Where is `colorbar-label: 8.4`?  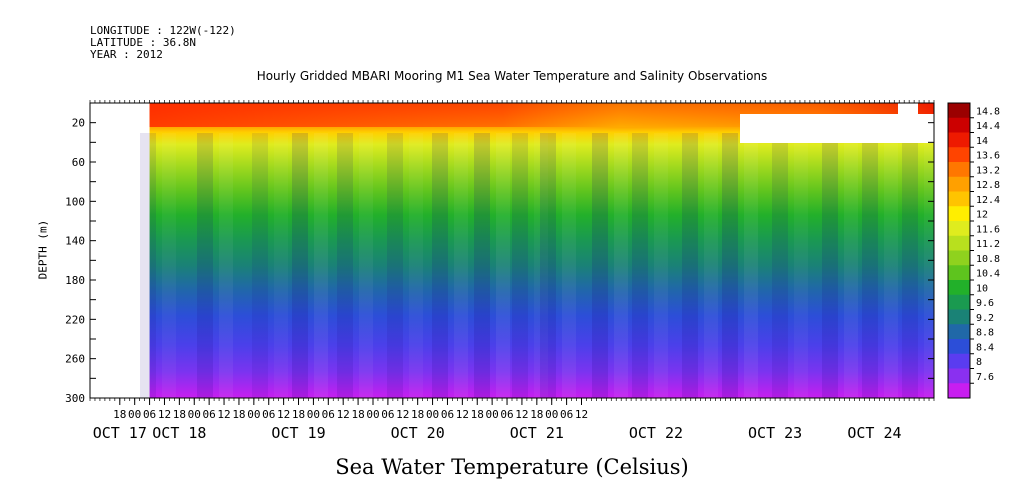
colorbar-label: 8.4 is located at coordinates (985, 347).